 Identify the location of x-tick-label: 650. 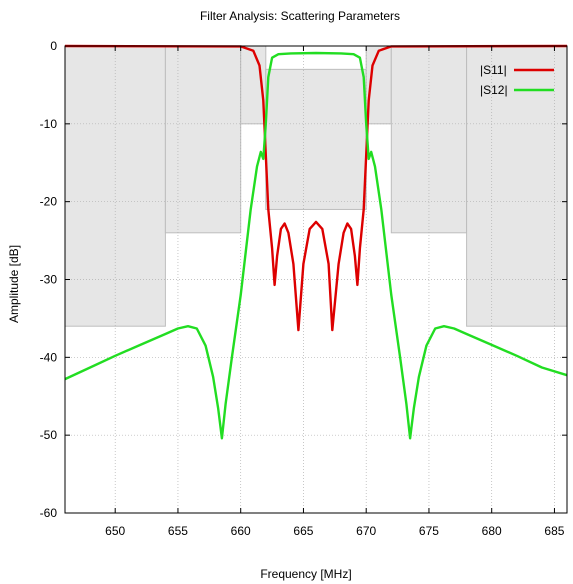
(115, 531).